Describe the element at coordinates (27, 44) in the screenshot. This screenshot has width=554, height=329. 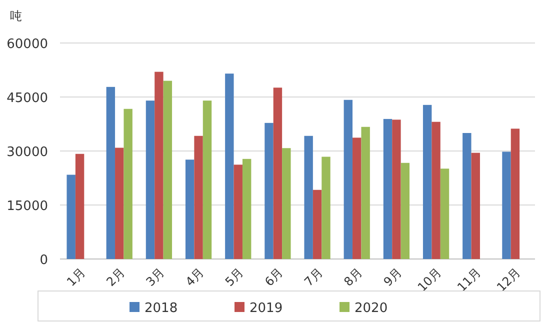
I see `y-tick-label: 60000` at that location.